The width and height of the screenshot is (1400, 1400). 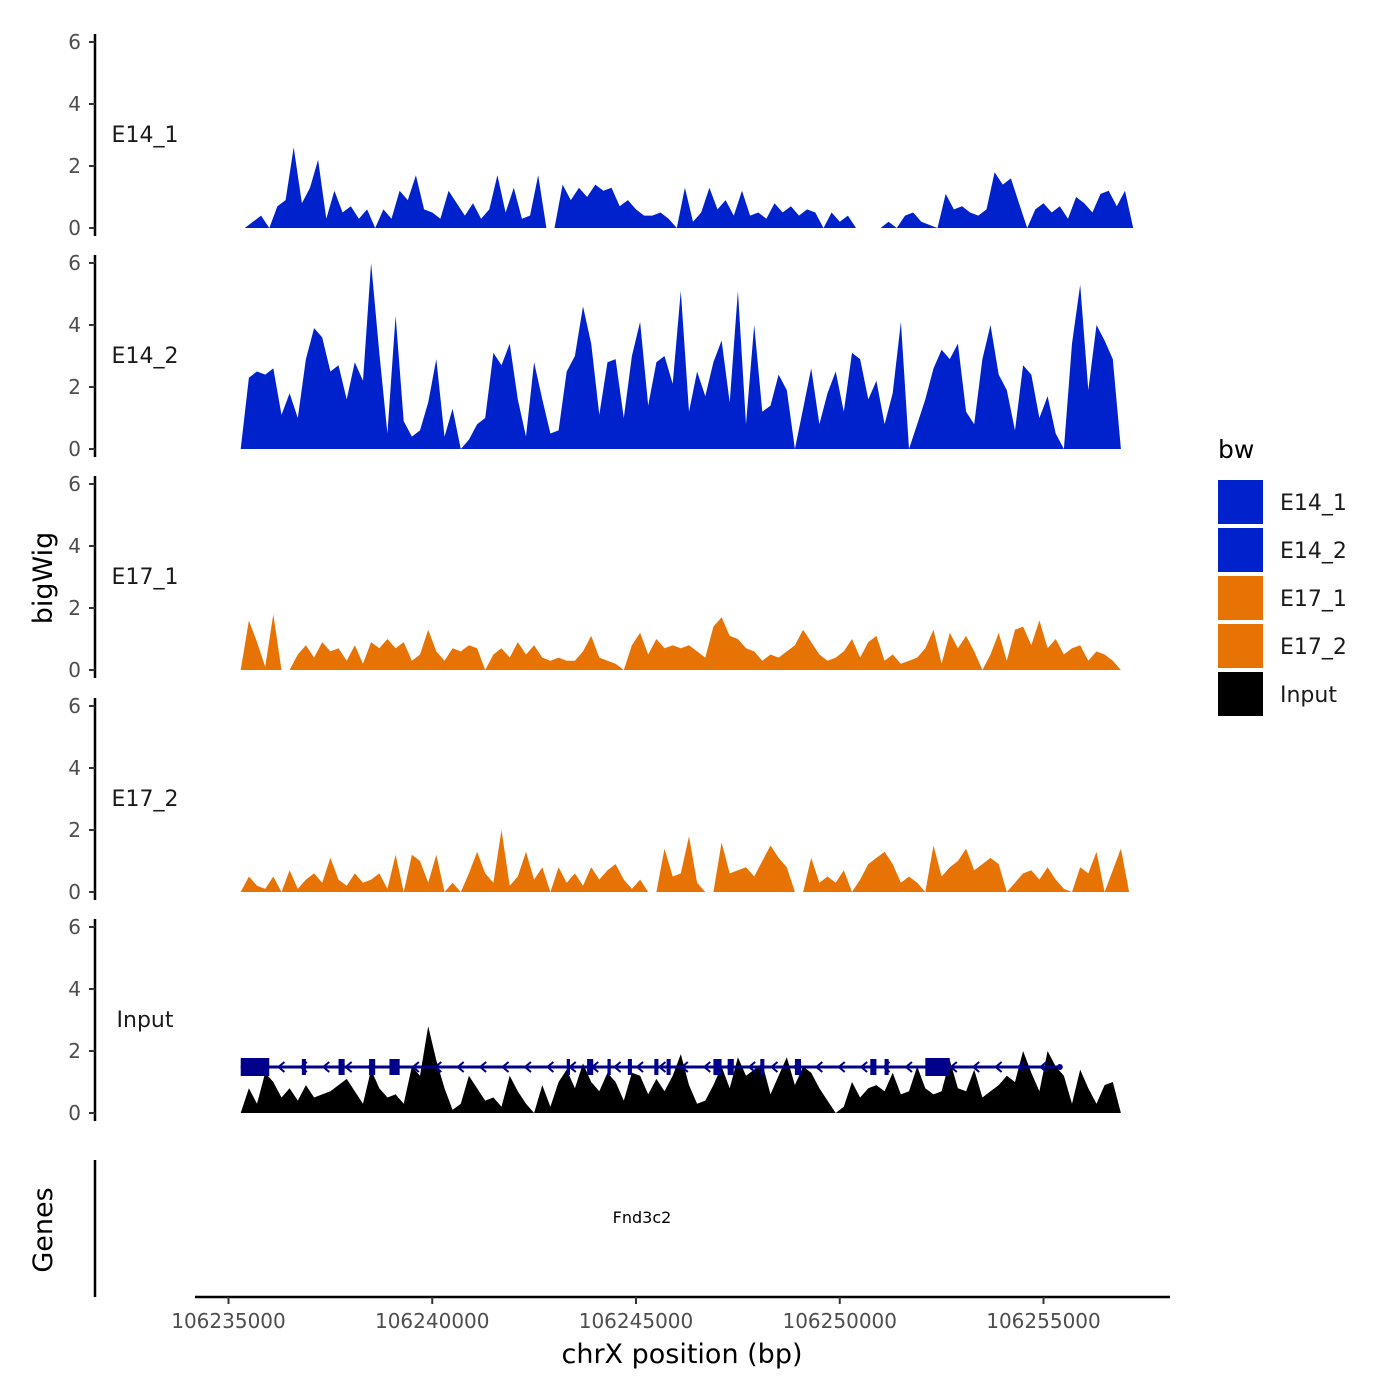 I want to click on gene-panel, so click(x=578, y=1177).